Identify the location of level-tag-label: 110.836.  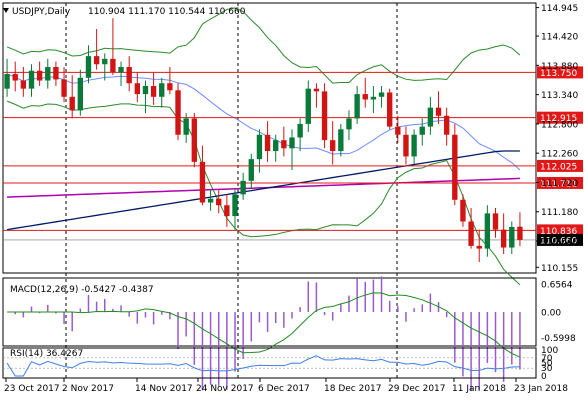
(558, 232).